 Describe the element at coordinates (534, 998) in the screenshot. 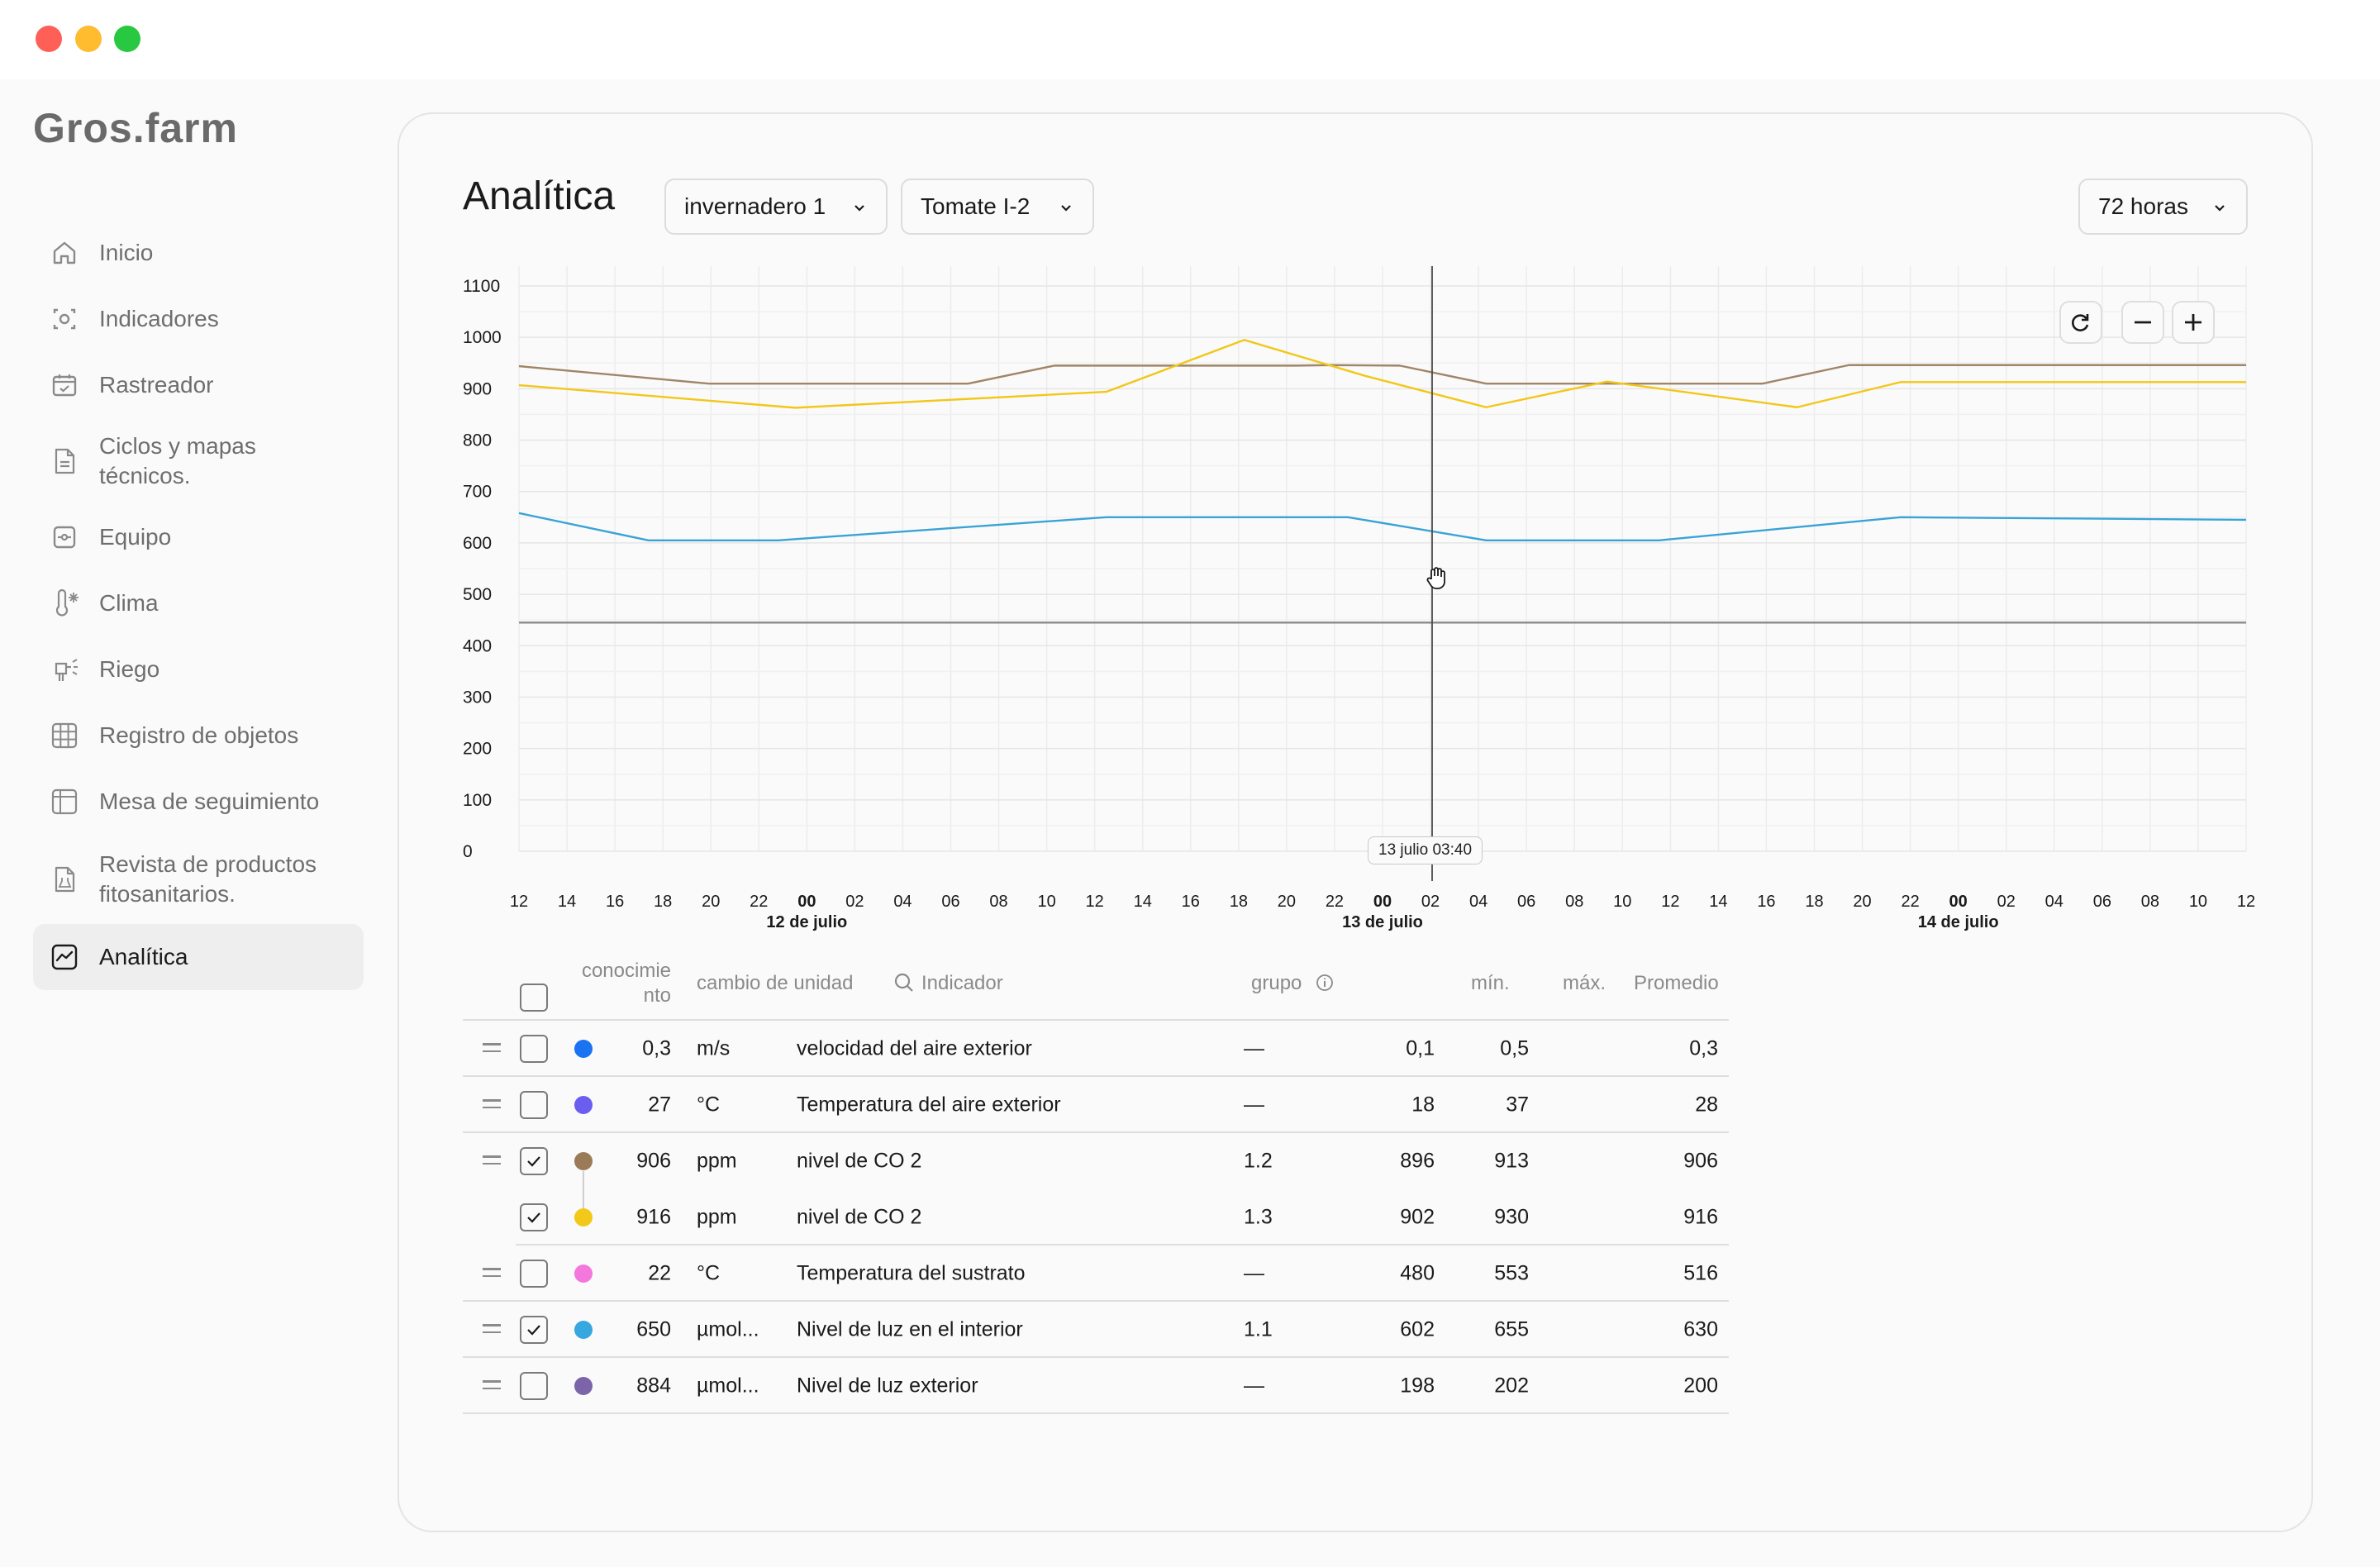

I see `select-all-checkbox` at that location.